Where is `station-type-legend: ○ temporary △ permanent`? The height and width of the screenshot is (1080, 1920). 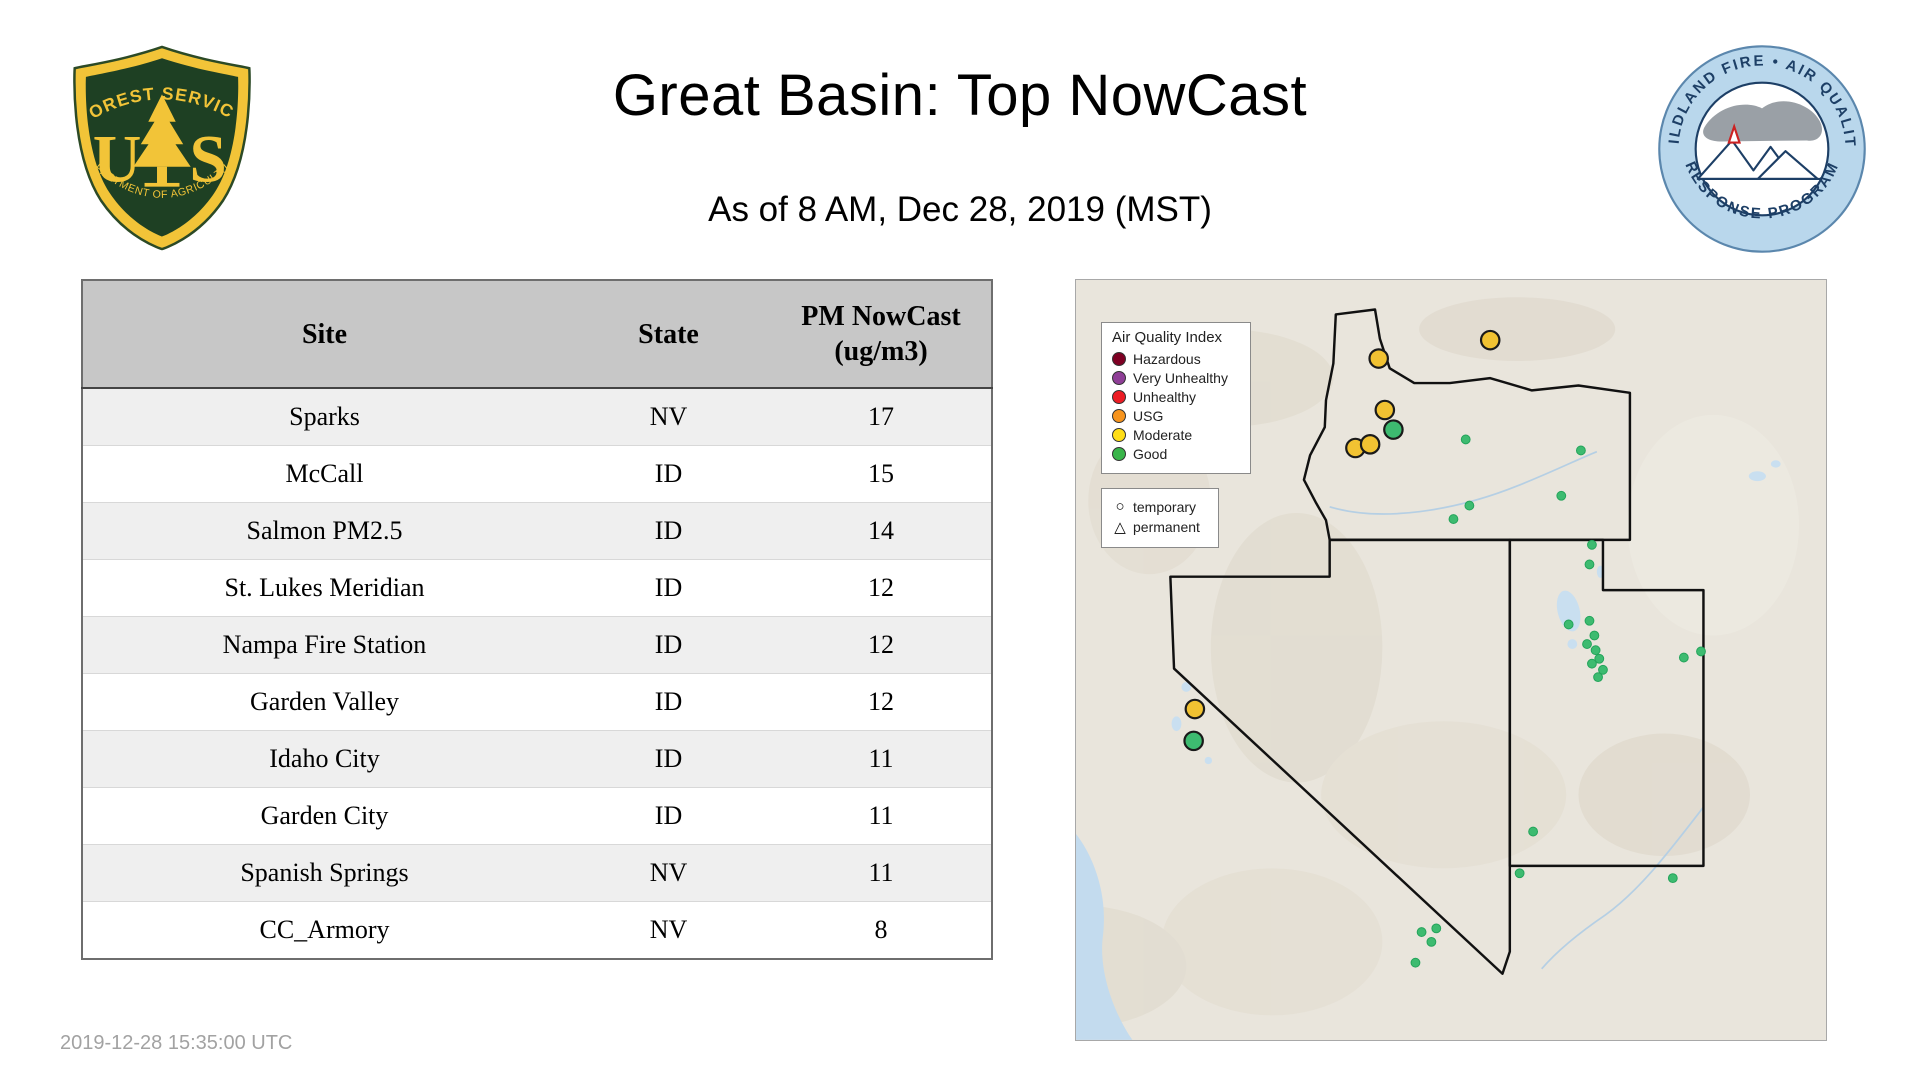
station-type-legend: ○ temporary △ permanent is located at coordinates (1160, 518).